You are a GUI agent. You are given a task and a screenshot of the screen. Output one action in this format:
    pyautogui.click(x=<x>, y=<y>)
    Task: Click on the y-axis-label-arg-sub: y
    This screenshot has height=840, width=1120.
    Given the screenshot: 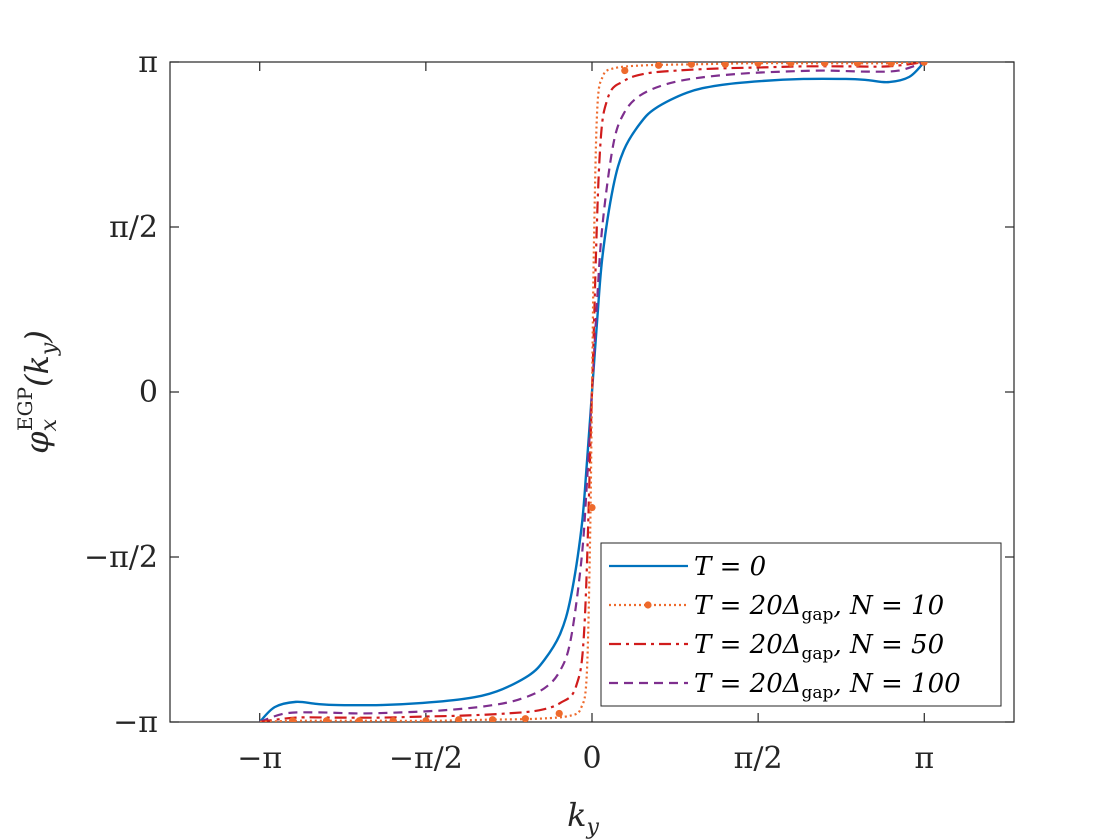 What is the action you would take?
    pyautogui.click(x=49, y=349)
    